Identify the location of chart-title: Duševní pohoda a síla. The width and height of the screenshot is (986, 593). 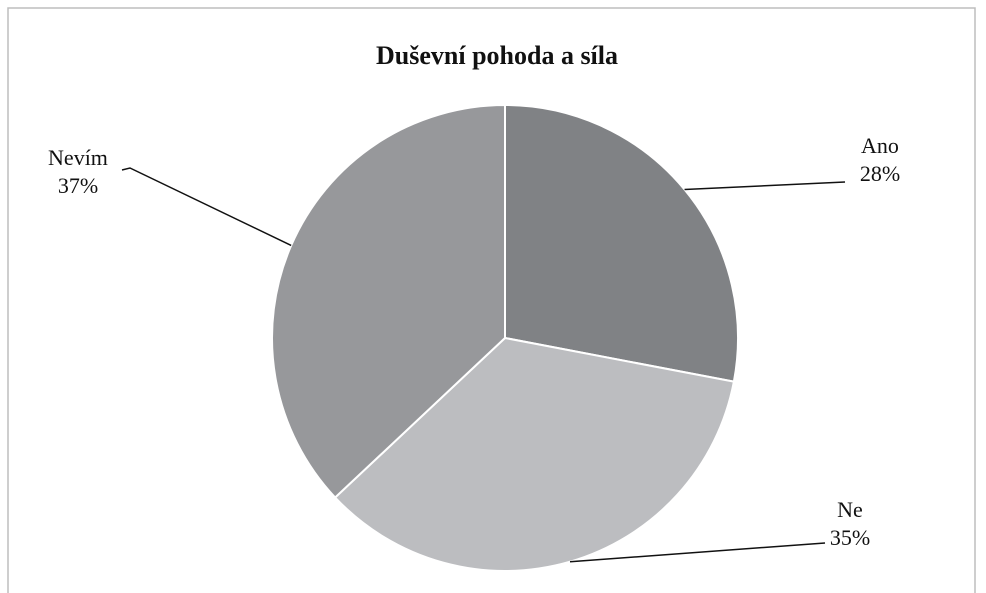
(497, 55).